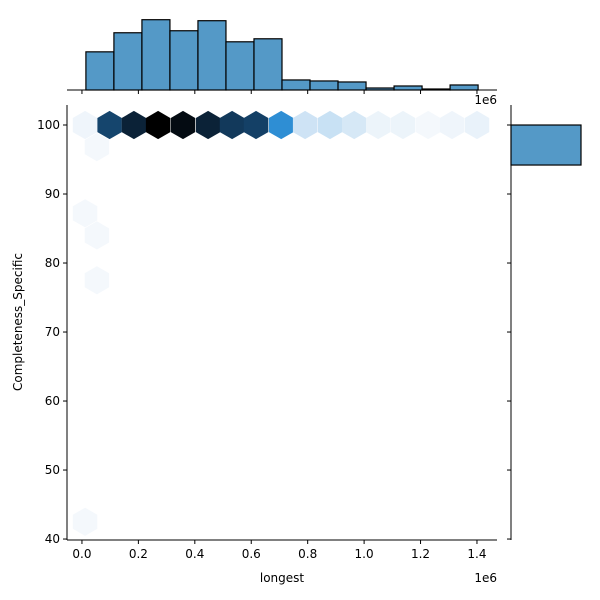 The image size is (600, 600). What do you see at coordinates (52, 539) in the screenshot?
I see `y-tick-label: 40` at bounding box center [52, 539].